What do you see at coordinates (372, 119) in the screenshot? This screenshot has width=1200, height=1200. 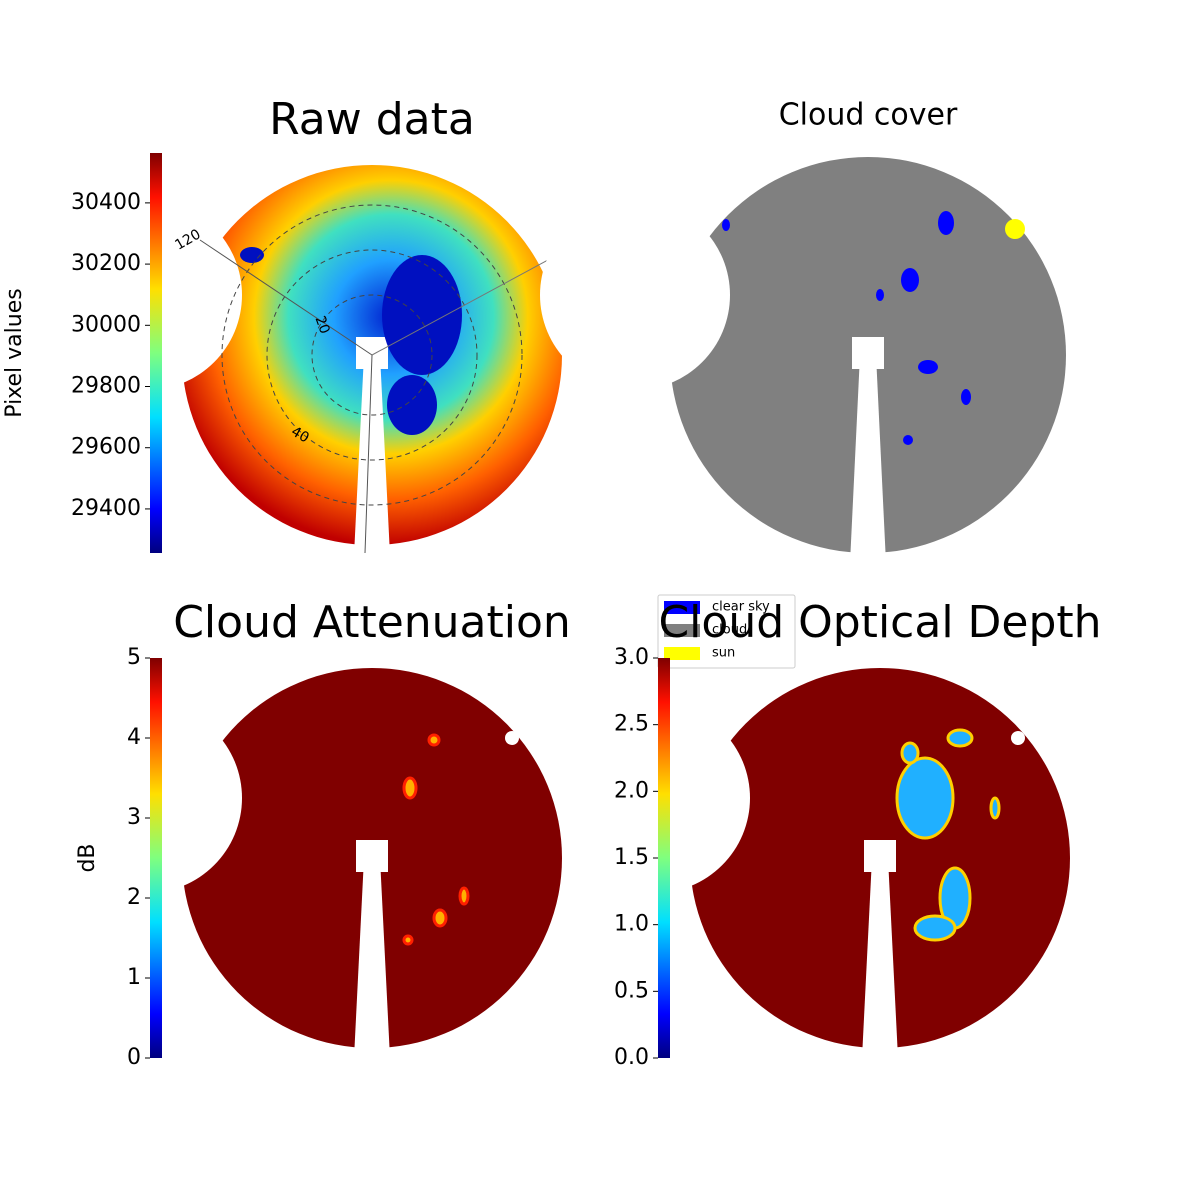 I see `chart-title: Raw data` at bounding box center [372, 119].